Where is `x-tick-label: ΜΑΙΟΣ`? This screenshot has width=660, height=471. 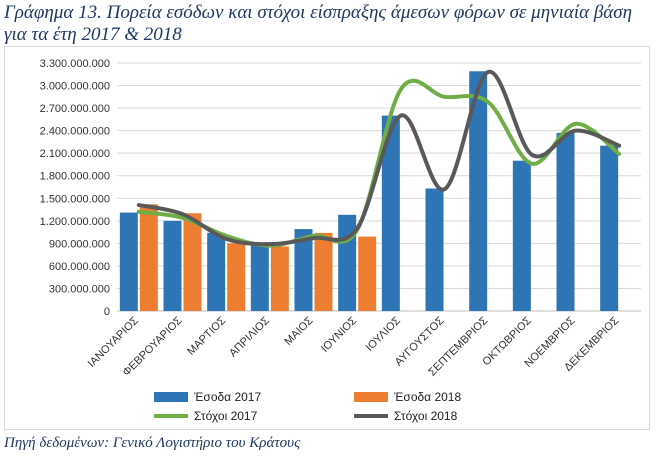 x-tick-label: ΜΑΙΟΣ is located at coordinates (298, 331).